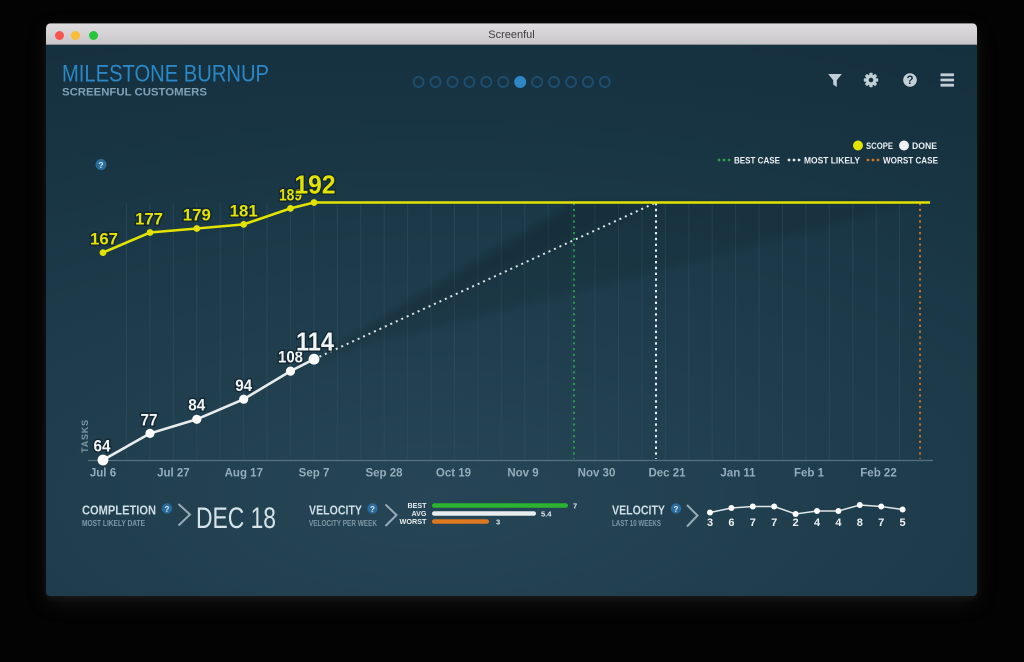 The height and width of the screenshot is (662, 1024). What do you see at coordinates (419, 513) in the screenshot?
I see `svg-text: AVG` at bounding box center [419, 513].